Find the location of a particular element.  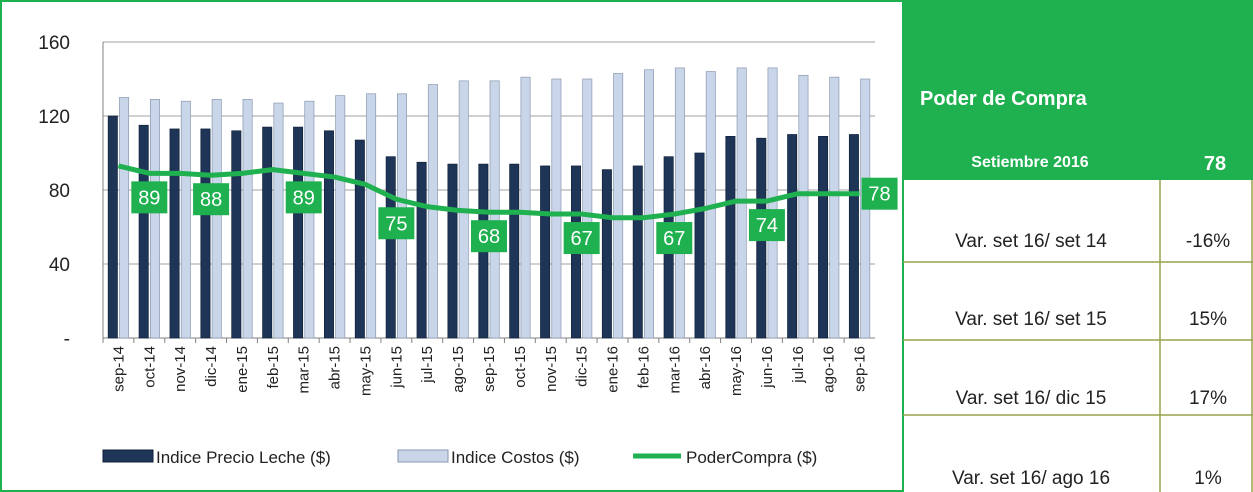

table-period-value: 78 is located at coordinates (1215, 164).